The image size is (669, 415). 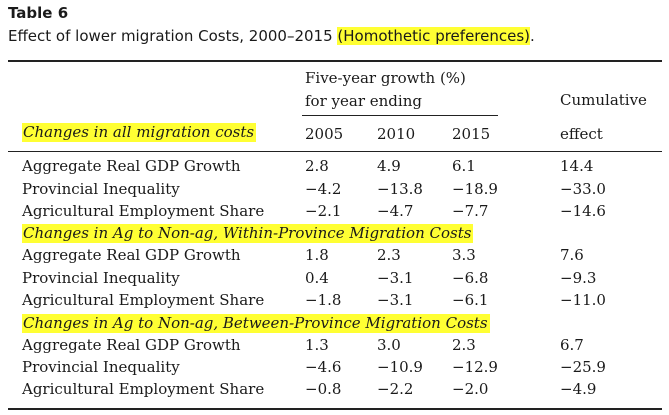 I want to click on cell-value: 1.3, so click(x=317, y=345).